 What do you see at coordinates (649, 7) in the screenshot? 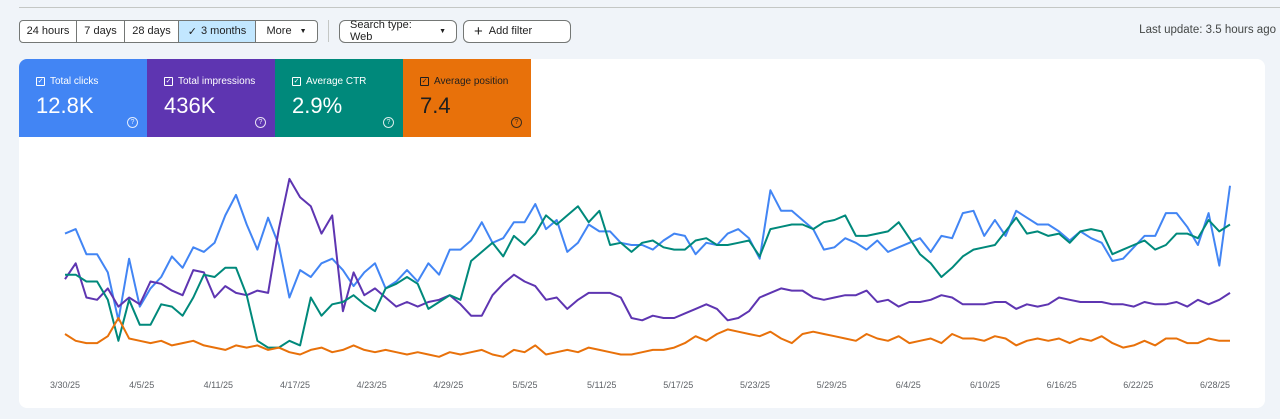
I see `top-divider` at bounding box center [649, 7].